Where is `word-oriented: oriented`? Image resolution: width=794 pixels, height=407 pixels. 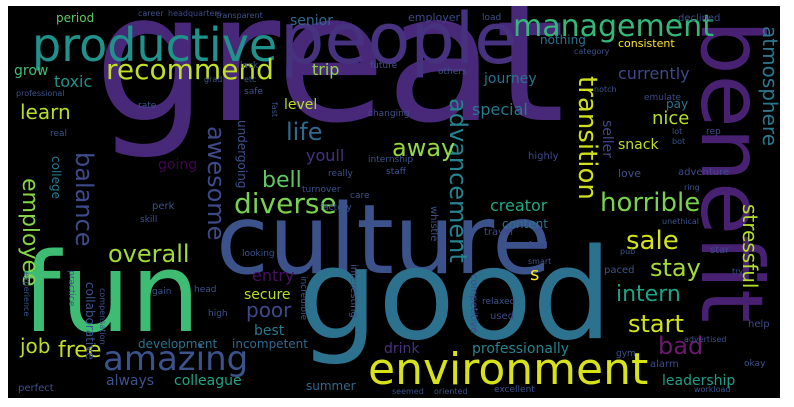 word-oriented: oriented is located at coordinates (451, 391).